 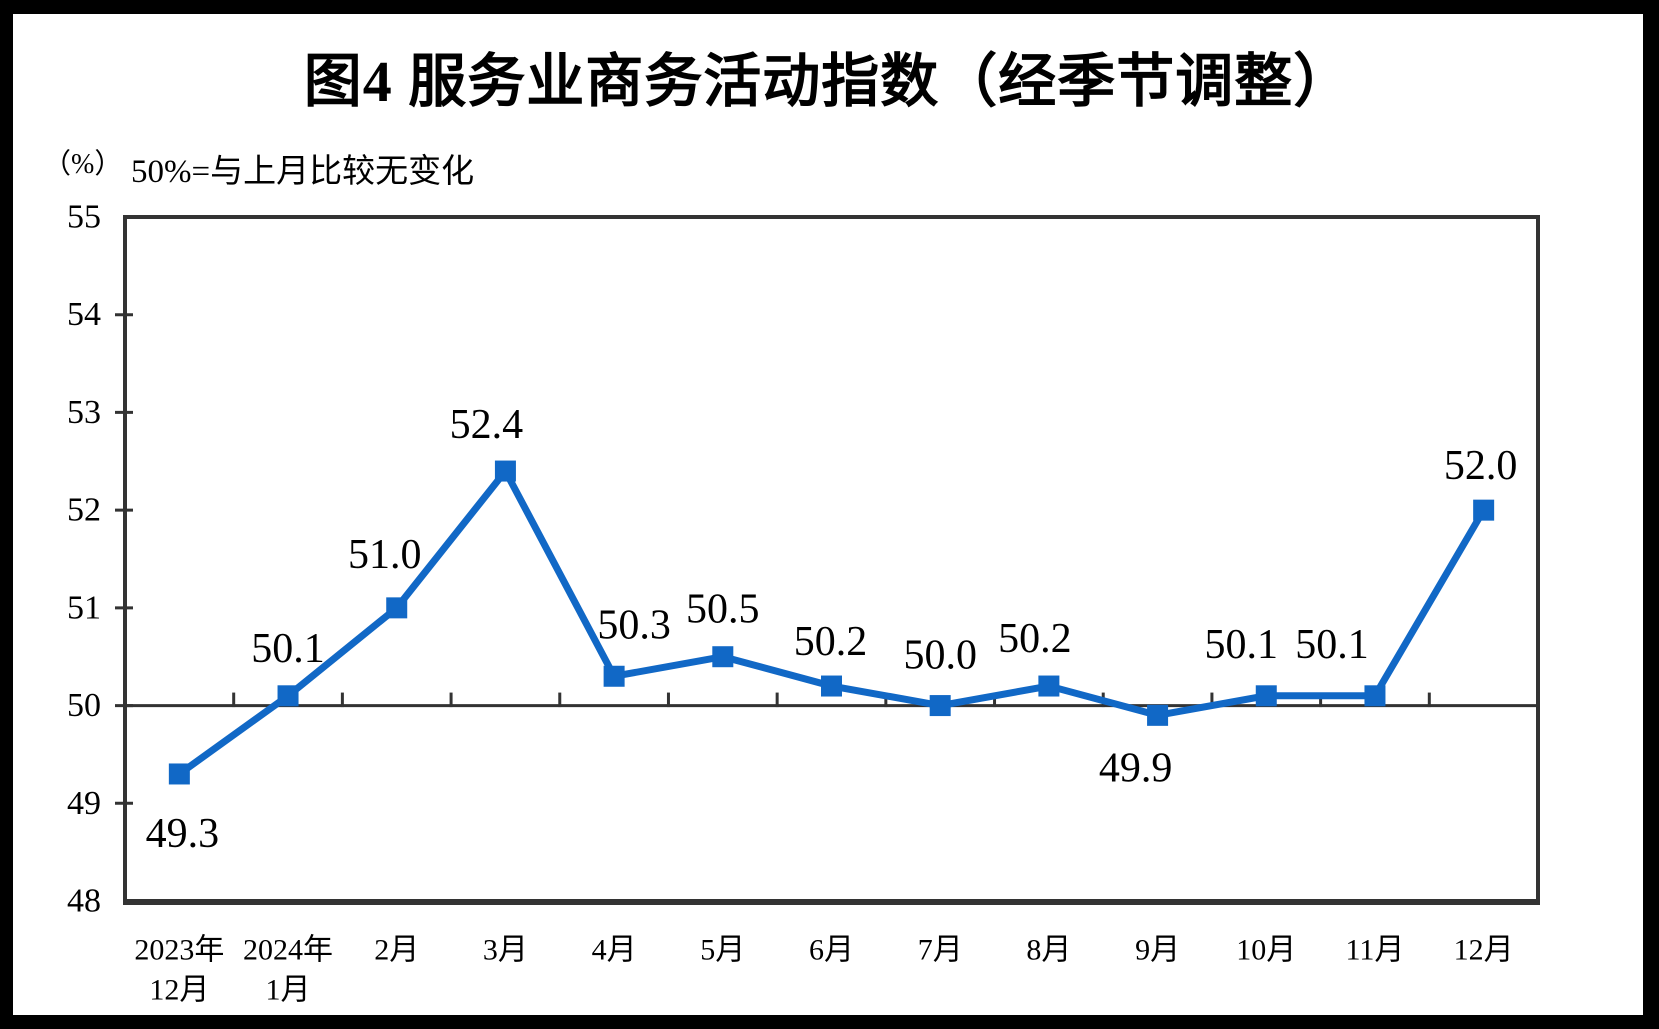 What do you see at coordinates (722, 950) in the screenshot?
I see `x-axis-category-label: 5月` at bounding box center [722, 950].